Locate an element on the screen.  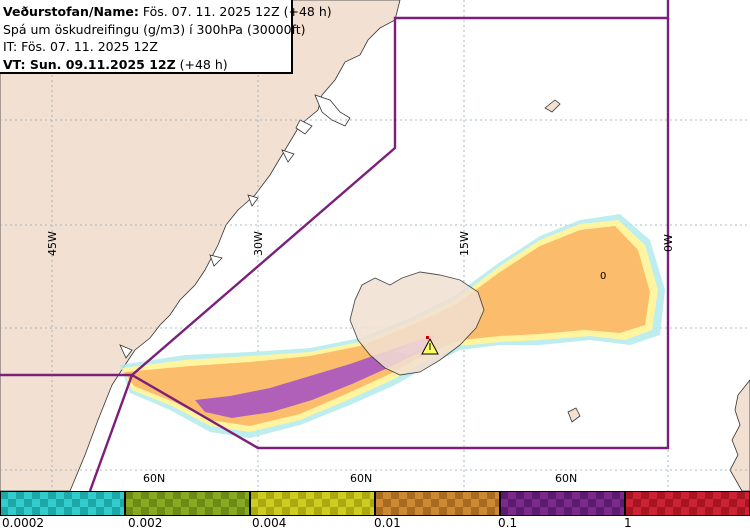
legend-label-5: 1 is located at coordinates (628, 523).